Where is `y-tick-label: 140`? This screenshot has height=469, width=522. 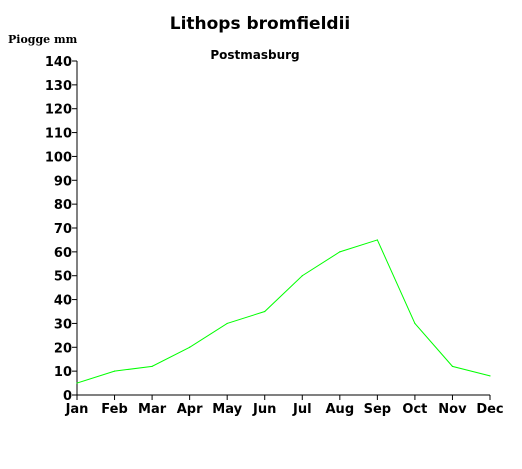
y-tick-label: 140 is located at coordinates (58, 62).